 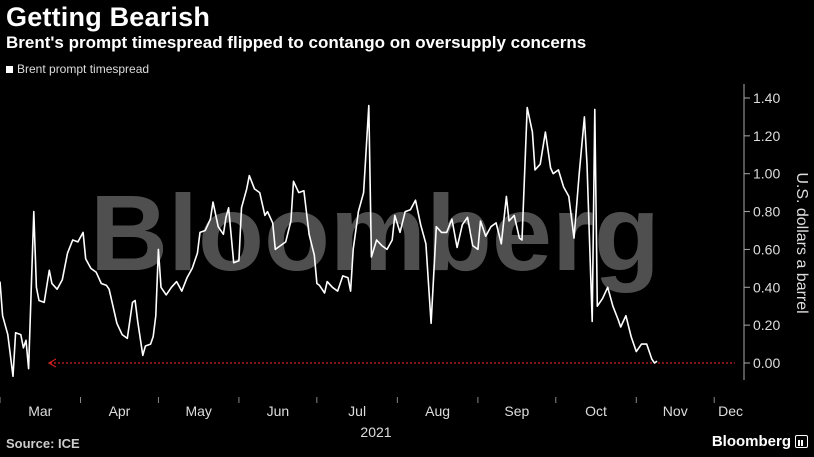 I want to click on bloomberg-brand: Bloomberg, so click(x=760, y=441).